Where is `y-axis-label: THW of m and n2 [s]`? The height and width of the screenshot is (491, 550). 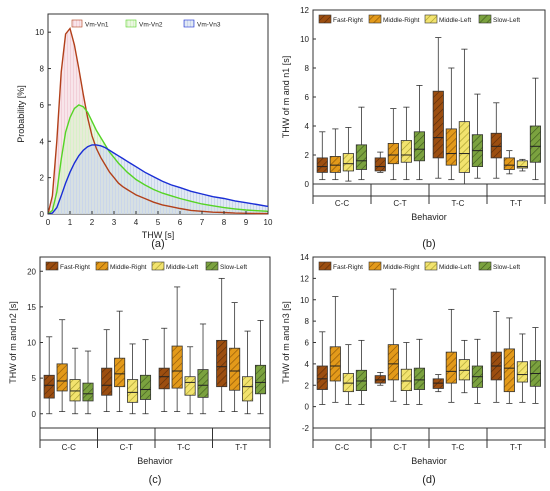
y-axis-label: THW of m and n2 [s] is located at coordinates (13, 342).